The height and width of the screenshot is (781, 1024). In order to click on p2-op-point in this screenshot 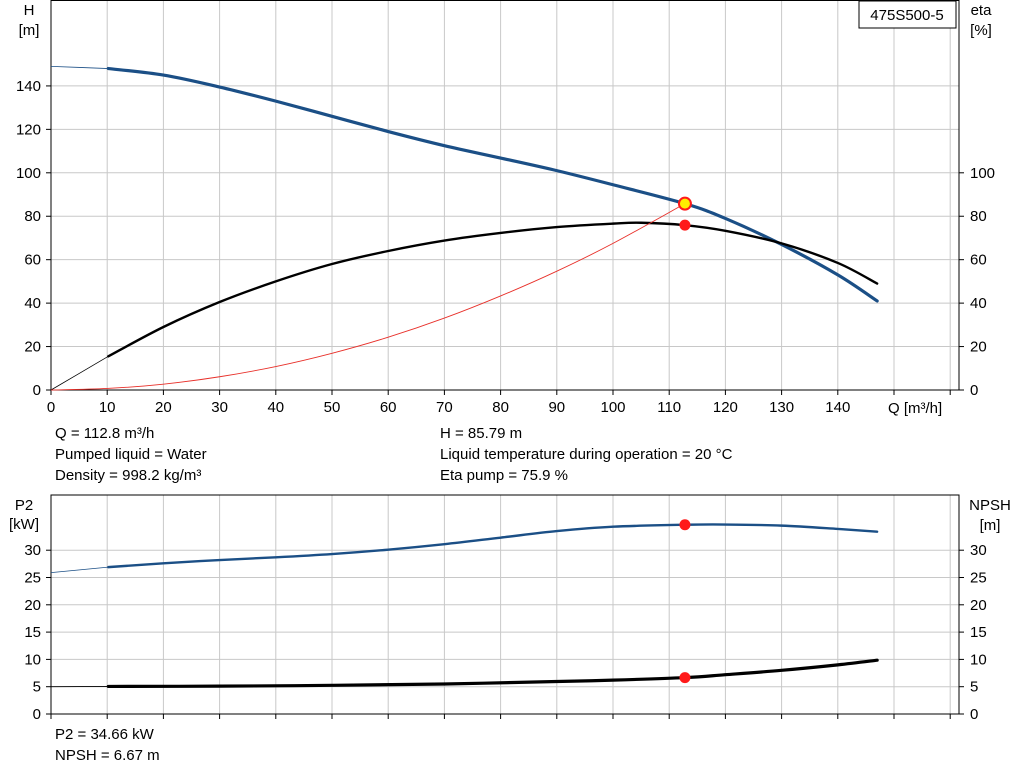, I will do `click(685, 525)`.